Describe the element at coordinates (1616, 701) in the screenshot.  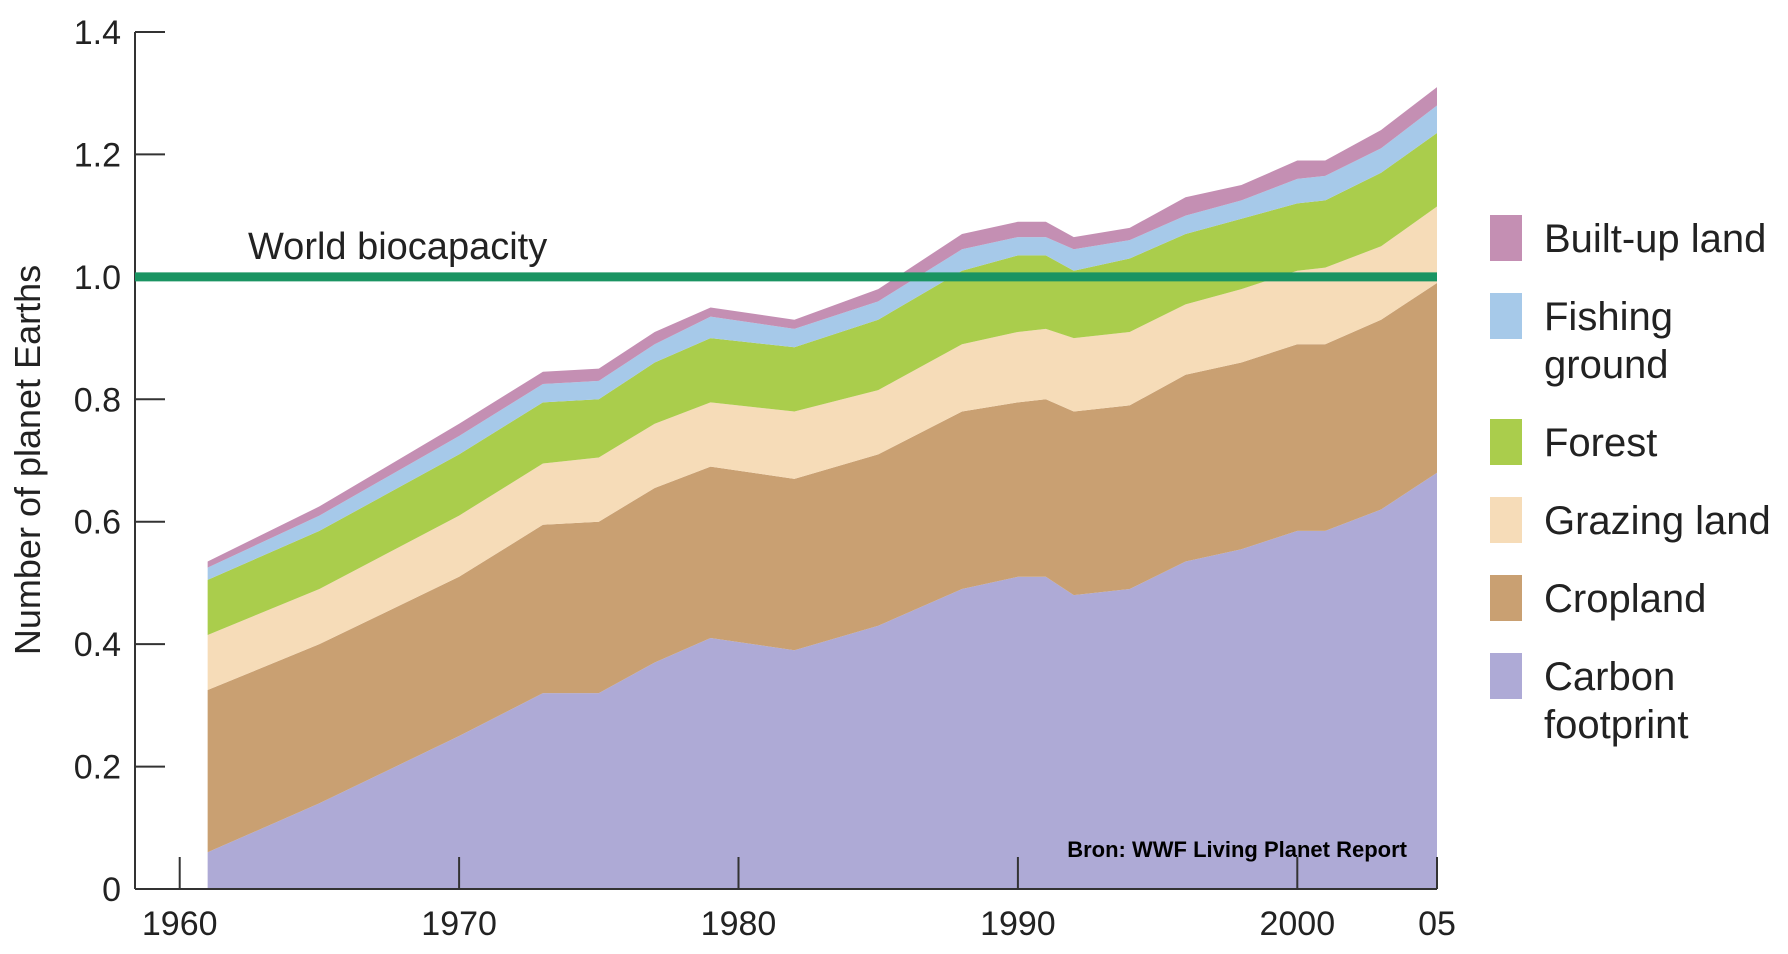
I see `legend-label: Carbon footprint` at that location.